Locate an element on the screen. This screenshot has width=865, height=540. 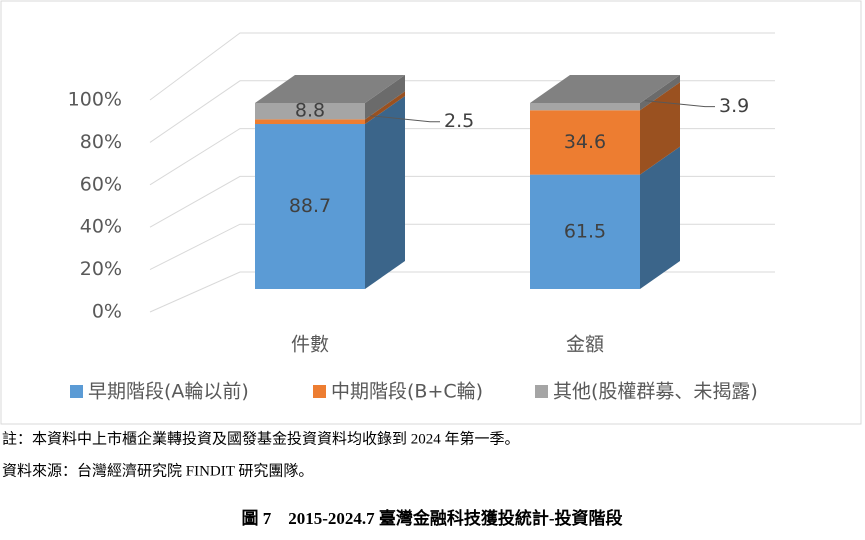
value-label: 8.8 is located at coordinates (310, 111).